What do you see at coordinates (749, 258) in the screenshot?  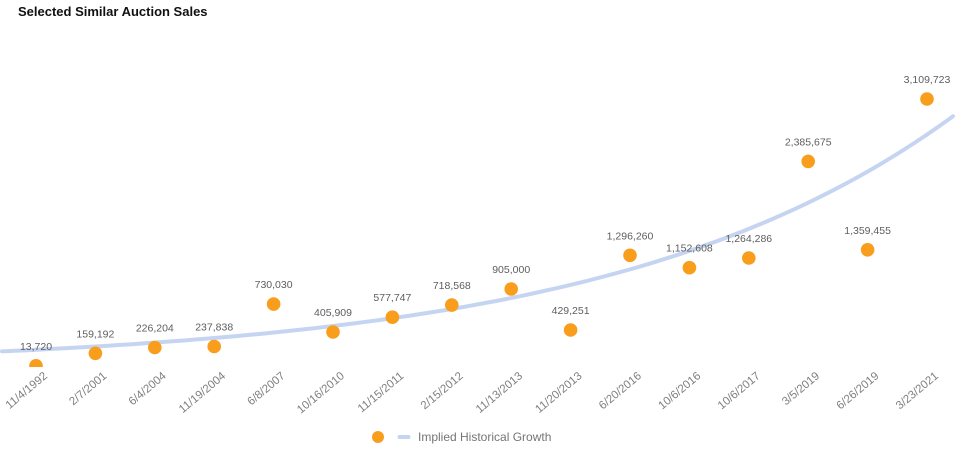 I see `data-point: 10/6/2017: 1,264,286` at bounding box center [749, 258].